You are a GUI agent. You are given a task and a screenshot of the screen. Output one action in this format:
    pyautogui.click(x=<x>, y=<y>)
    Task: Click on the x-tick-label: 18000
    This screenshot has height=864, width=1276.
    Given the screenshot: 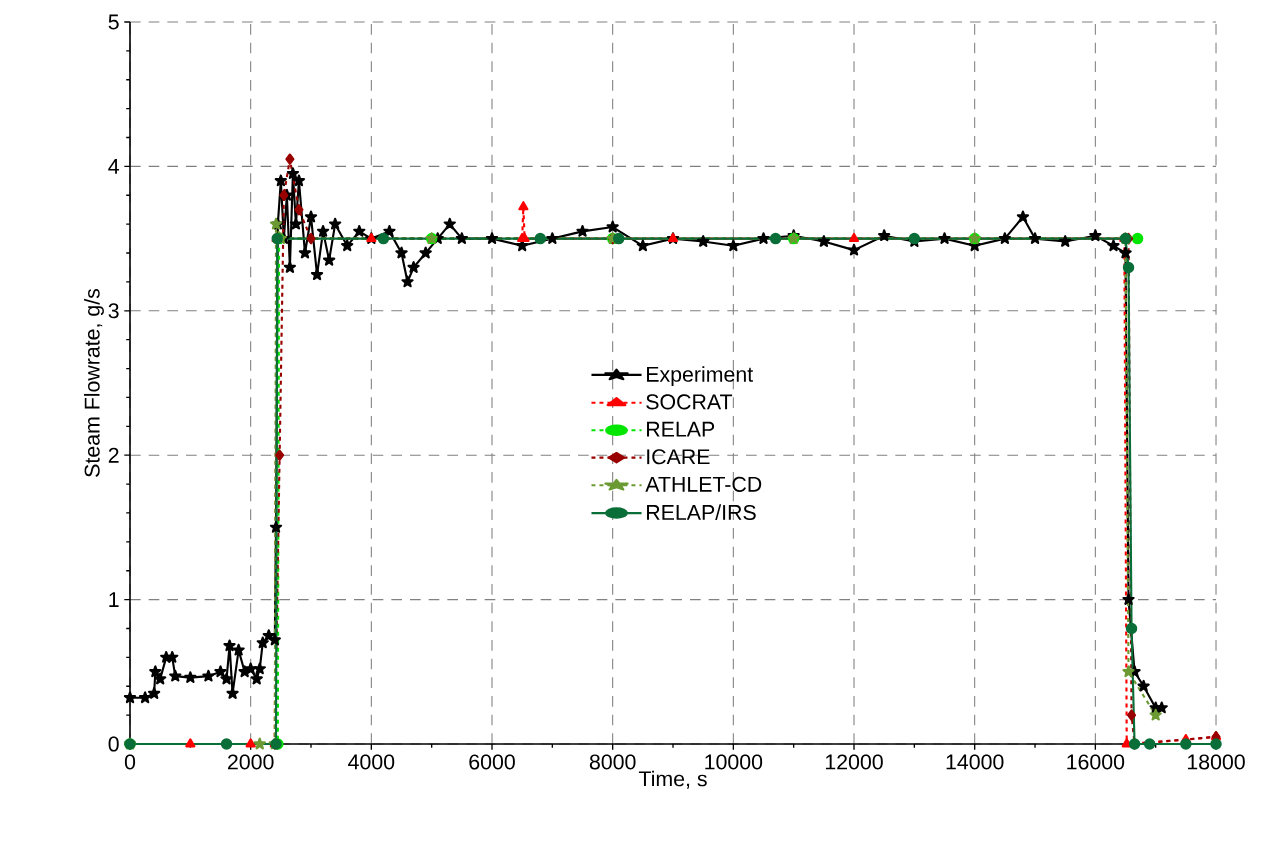 What is the action you would take?
    pyautogui.click(x=1216, y=762)
    